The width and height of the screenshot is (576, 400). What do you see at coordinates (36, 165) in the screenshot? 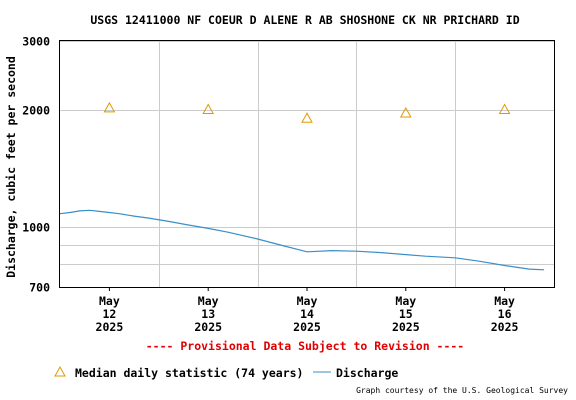
I see `y-tick-labels: 3000 2000 1000 700` at bounding box center [36, 165].